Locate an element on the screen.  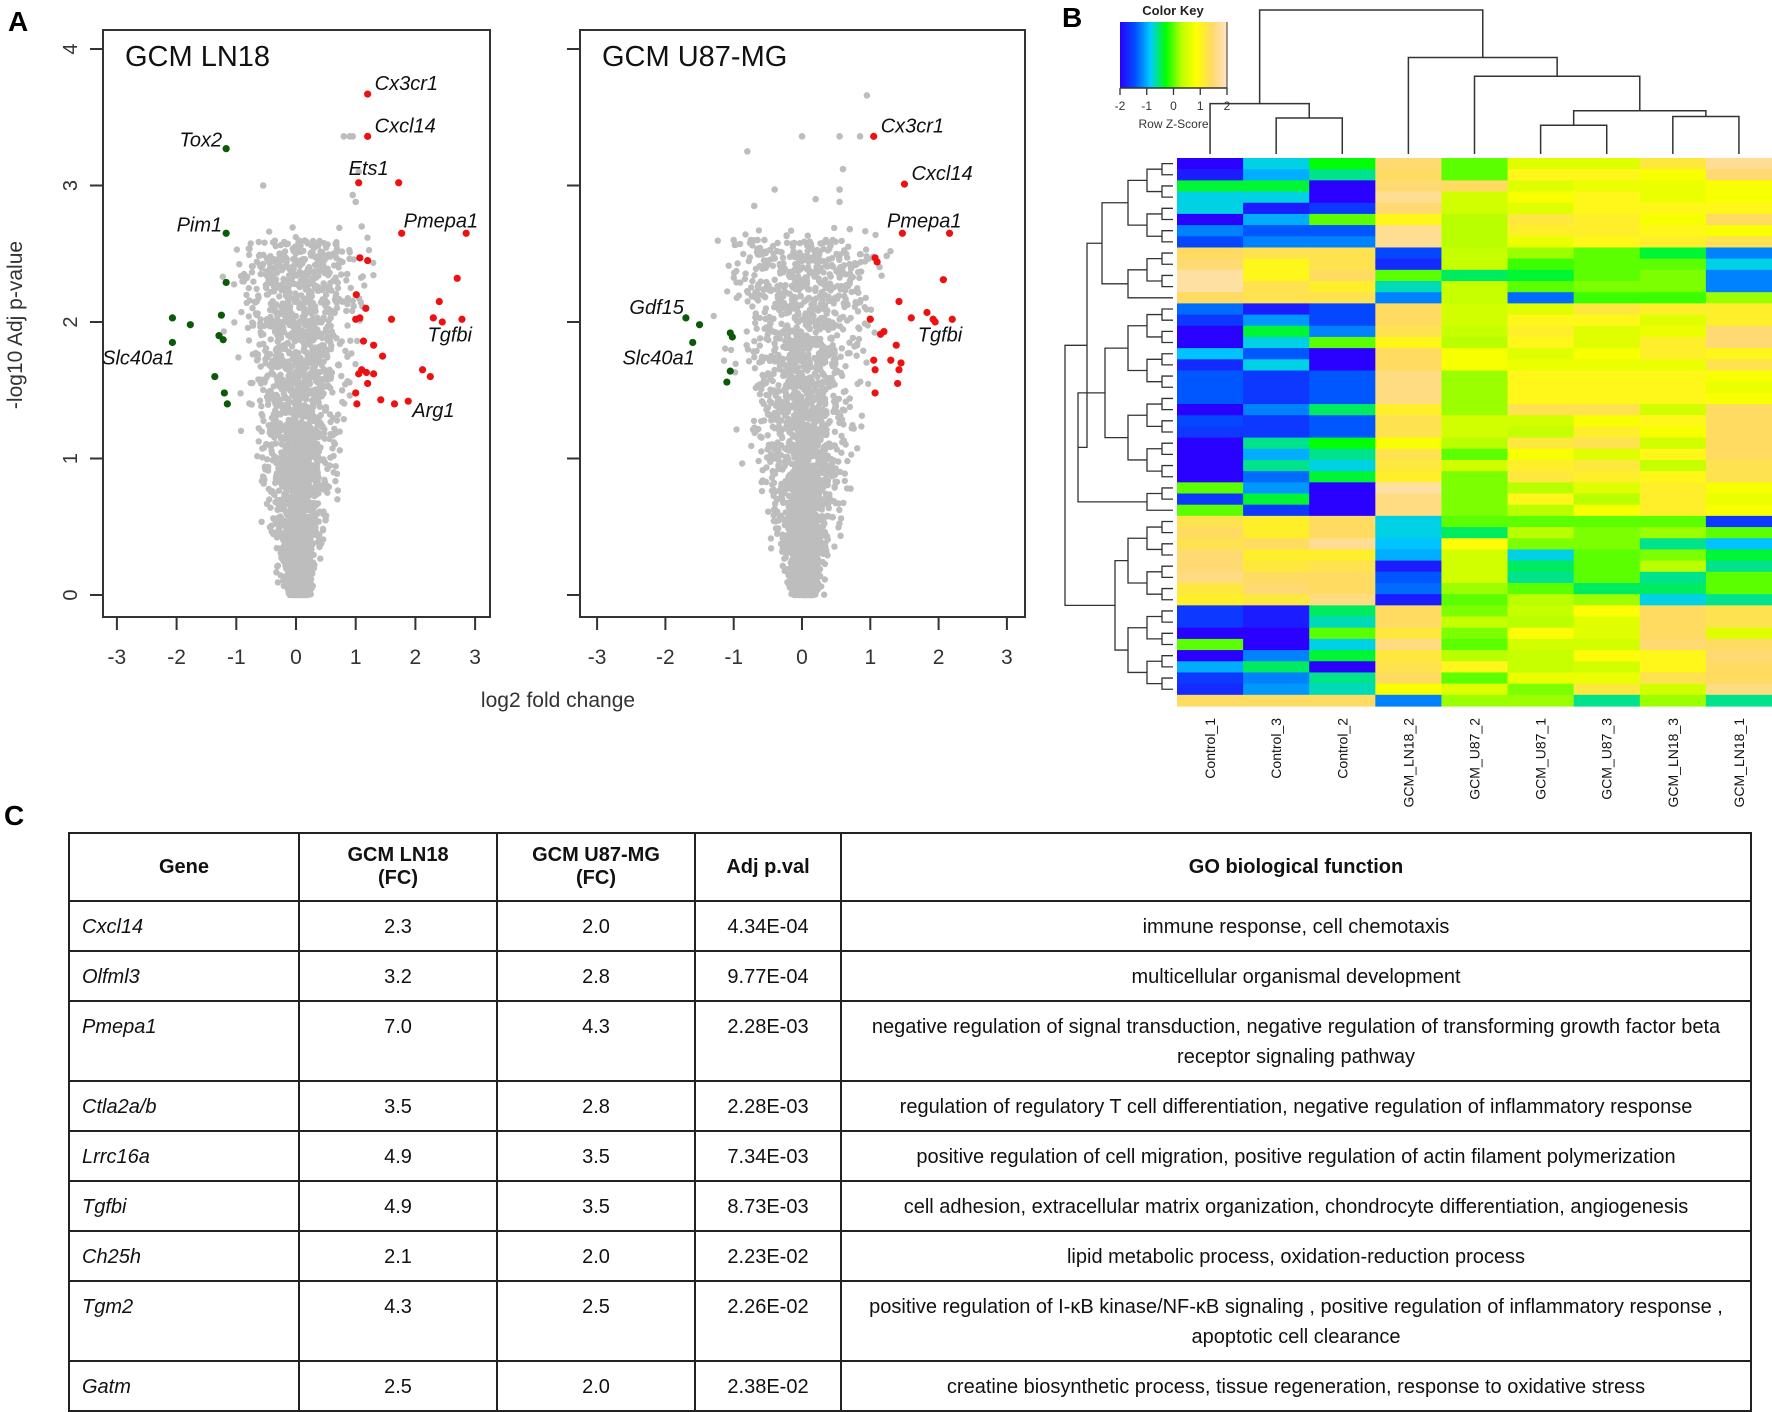
y-tick-label: 0 is located at coordinates (71, 594).